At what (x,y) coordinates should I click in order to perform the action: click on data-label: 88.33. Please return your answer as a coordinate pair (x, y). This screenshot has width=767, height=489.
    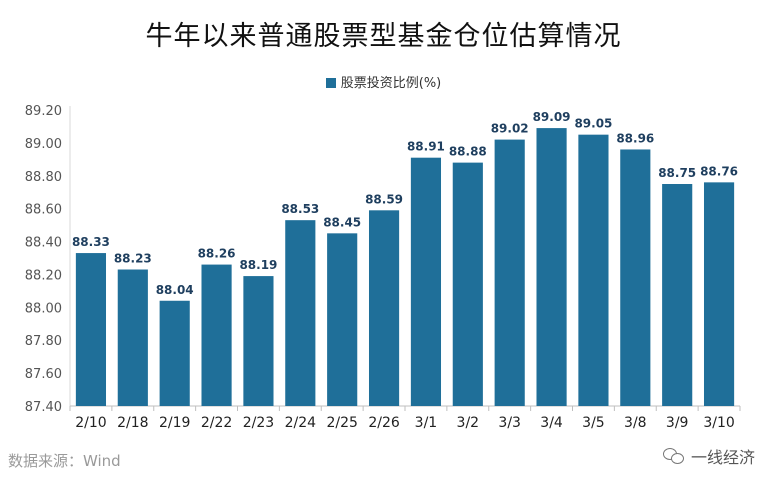
    Looking at the image, I should click on (91, 242).